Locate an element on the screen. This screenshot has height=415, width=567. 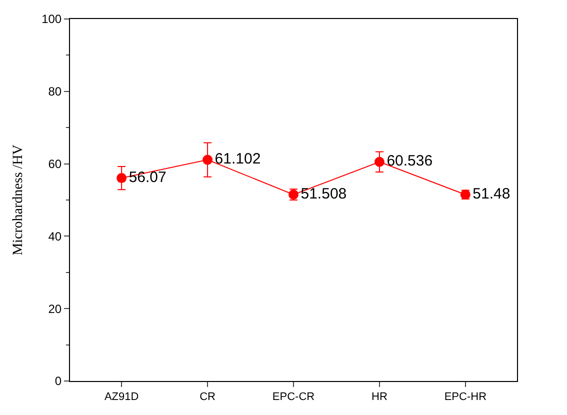
x-tick-label: HR is located at coordinates (380, 397).